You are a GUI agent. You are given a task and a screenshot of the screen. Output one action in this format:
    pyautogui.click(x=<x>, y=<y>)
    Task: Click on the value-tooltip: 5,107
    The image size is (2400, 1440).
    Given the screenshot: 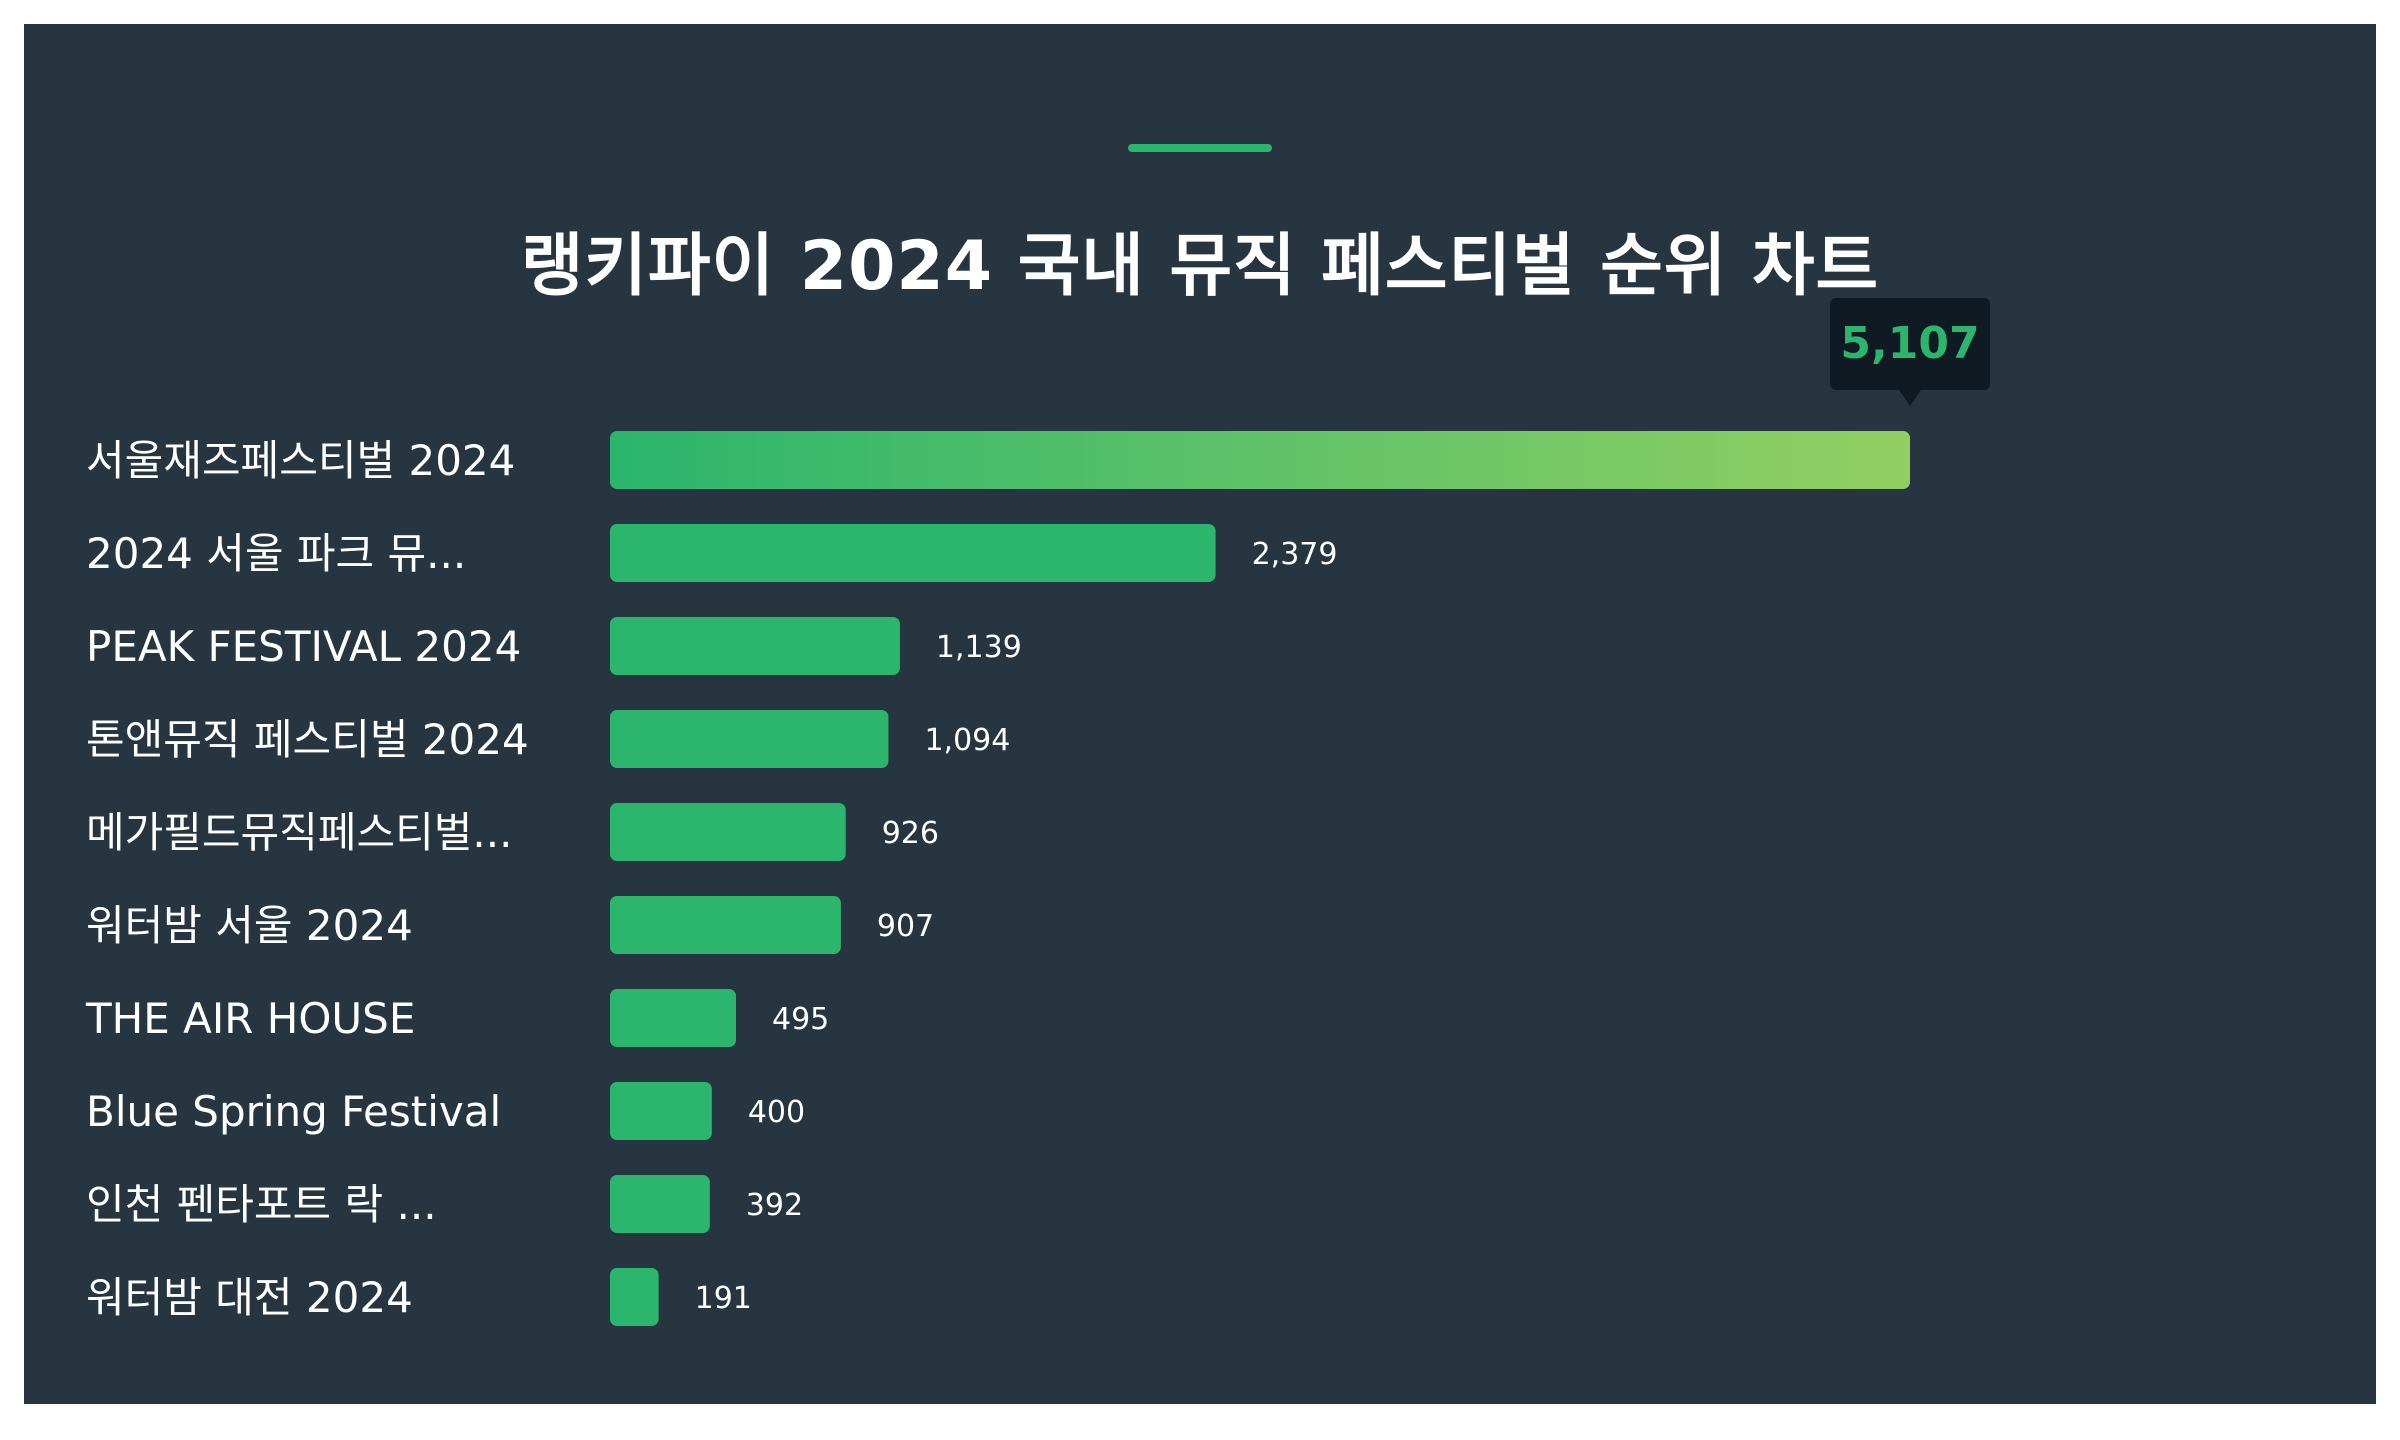 What is the action you would take?
    pyautogui.click(x=1910, y=352)
    